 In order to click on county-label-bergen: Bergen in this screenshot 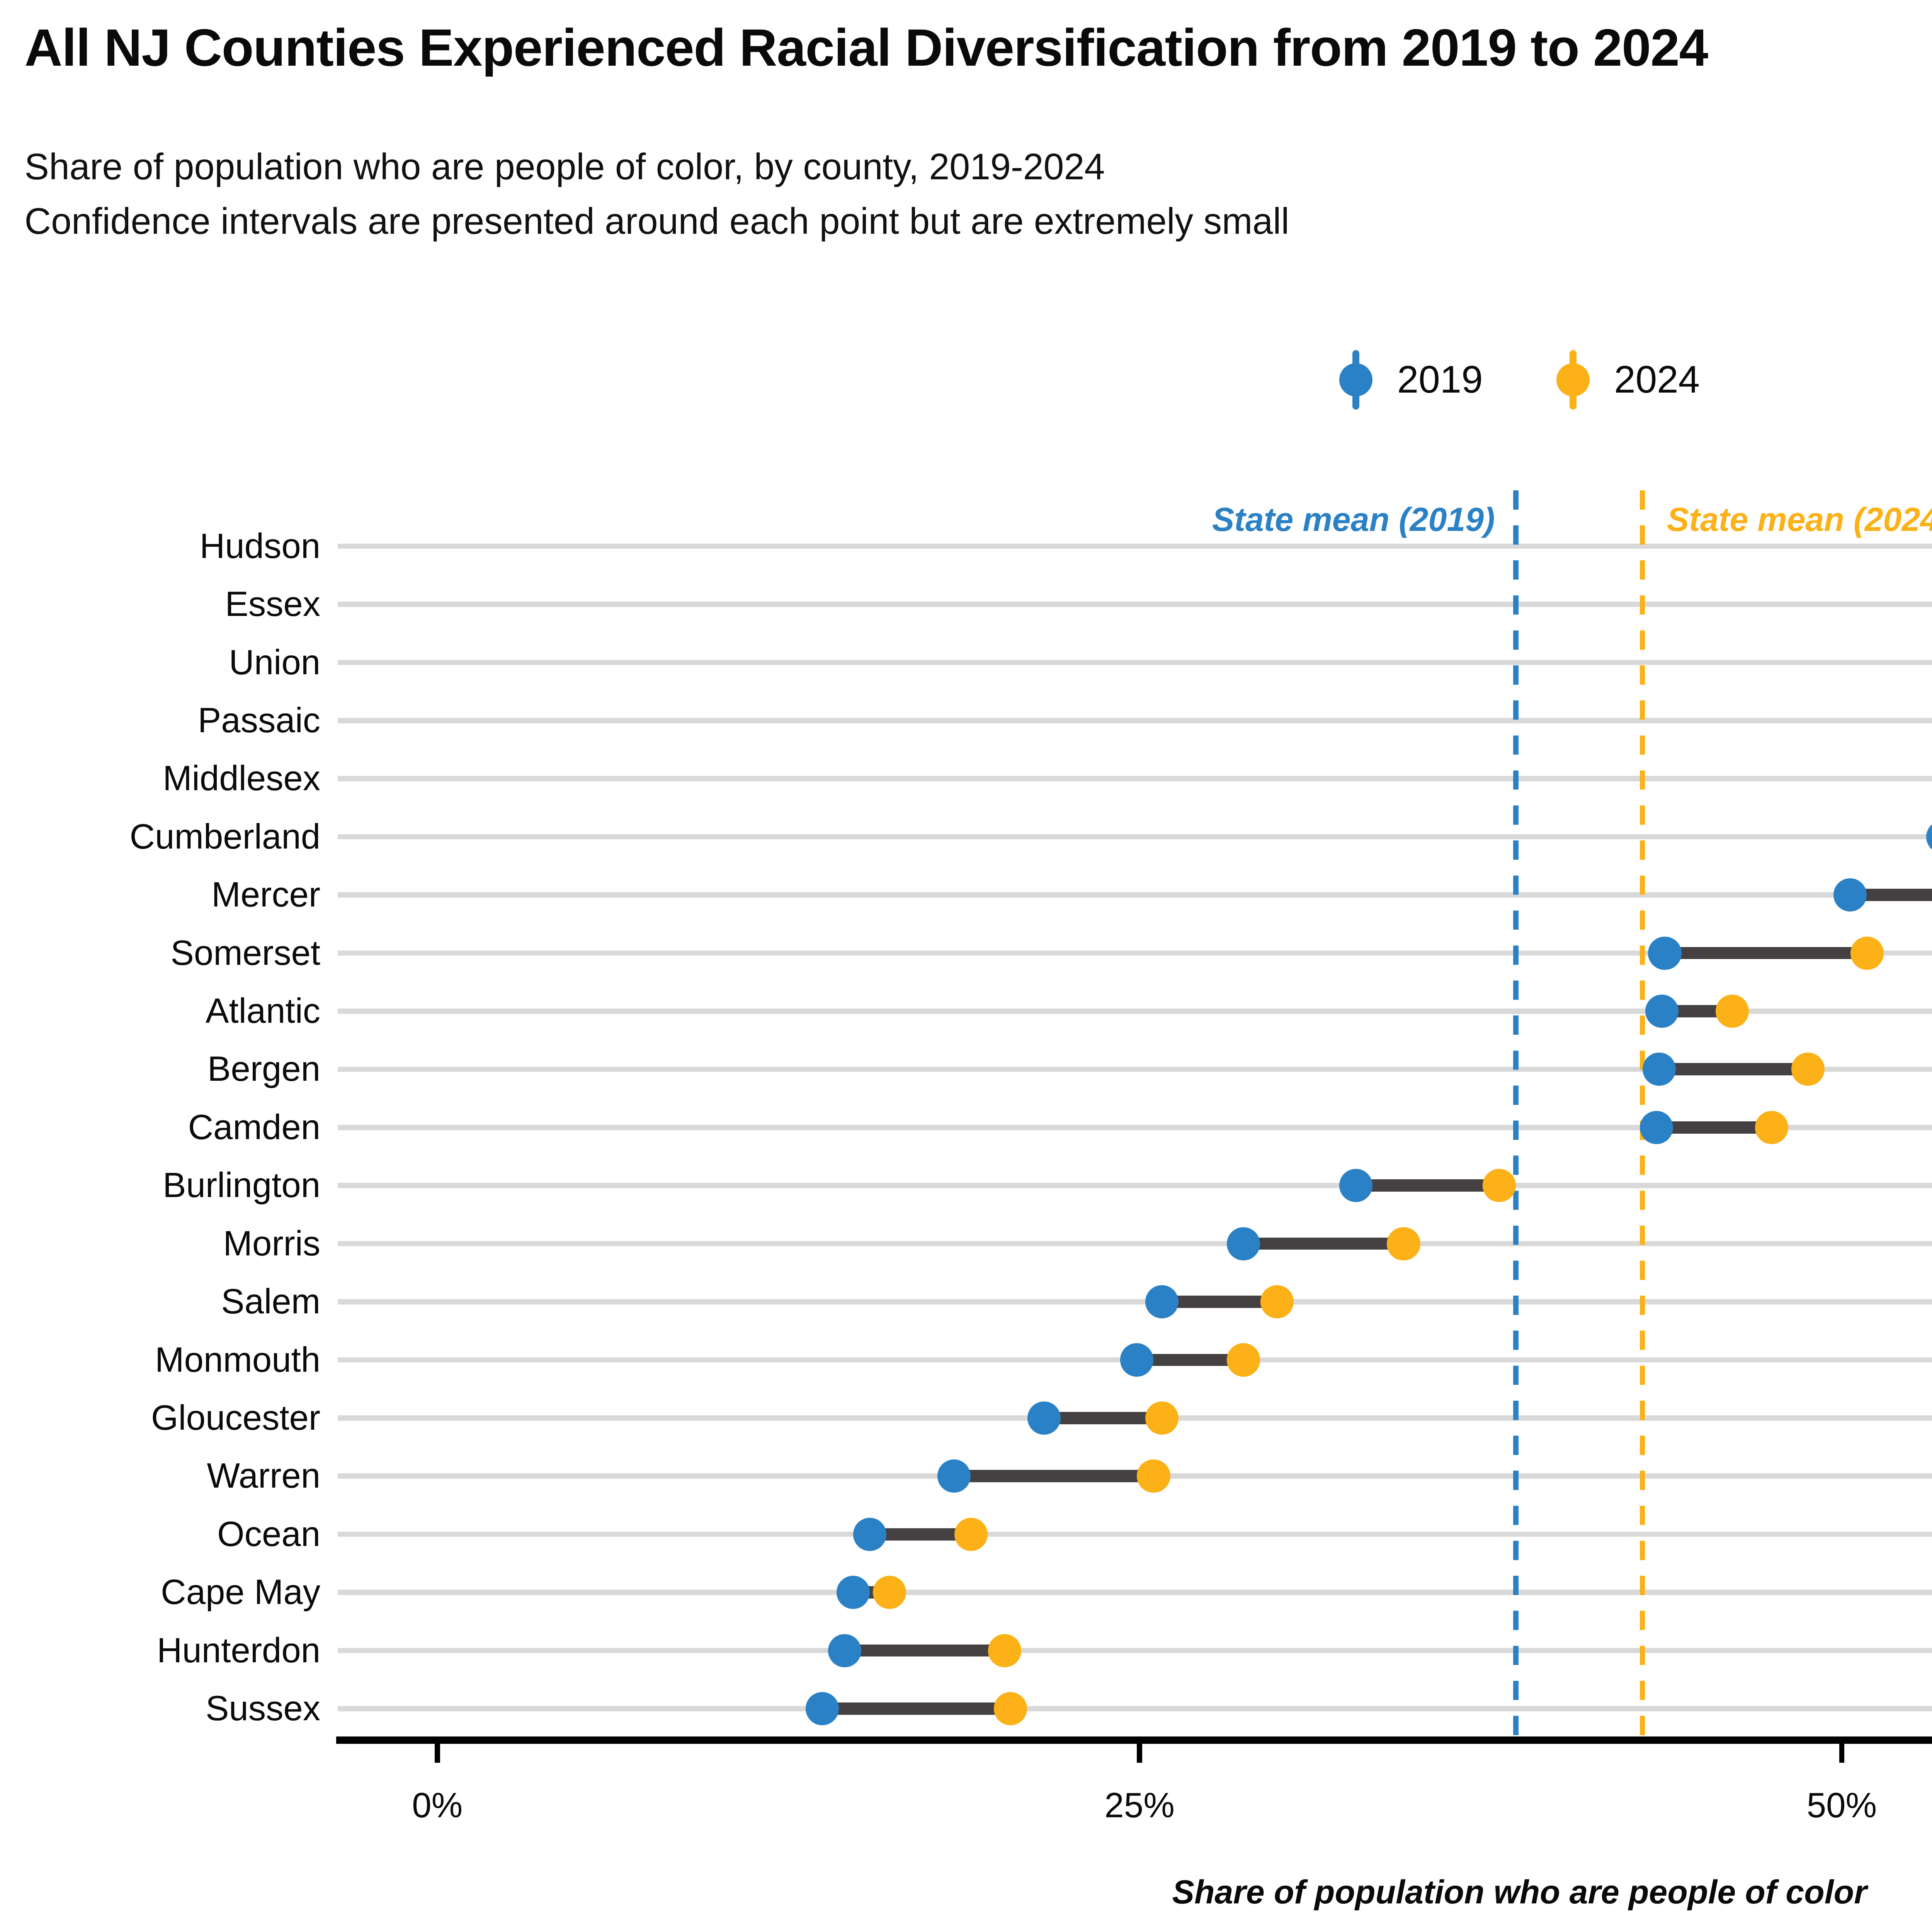, I will do `click(264, 1069)`.